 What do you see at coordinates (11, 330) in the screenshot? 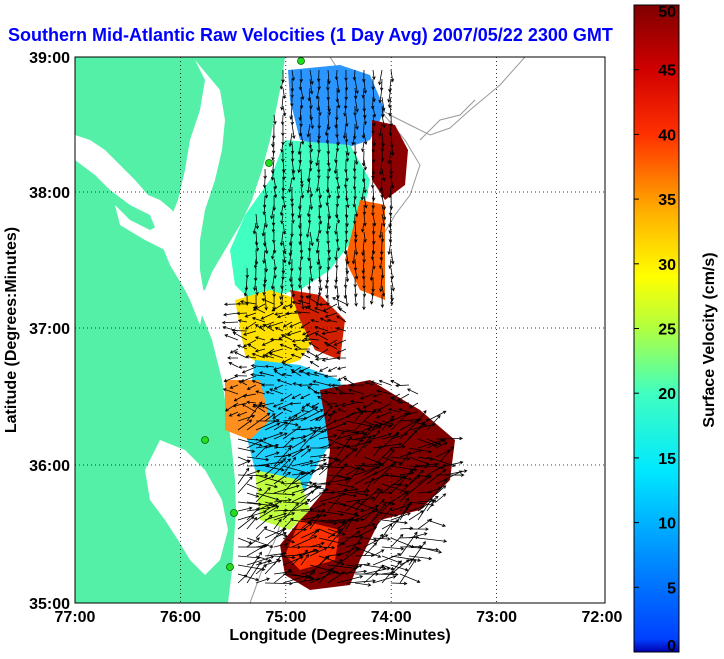
I see `y-axis-label: Latitude (Degrees:Minutes)` at bounding box center [11, 330].